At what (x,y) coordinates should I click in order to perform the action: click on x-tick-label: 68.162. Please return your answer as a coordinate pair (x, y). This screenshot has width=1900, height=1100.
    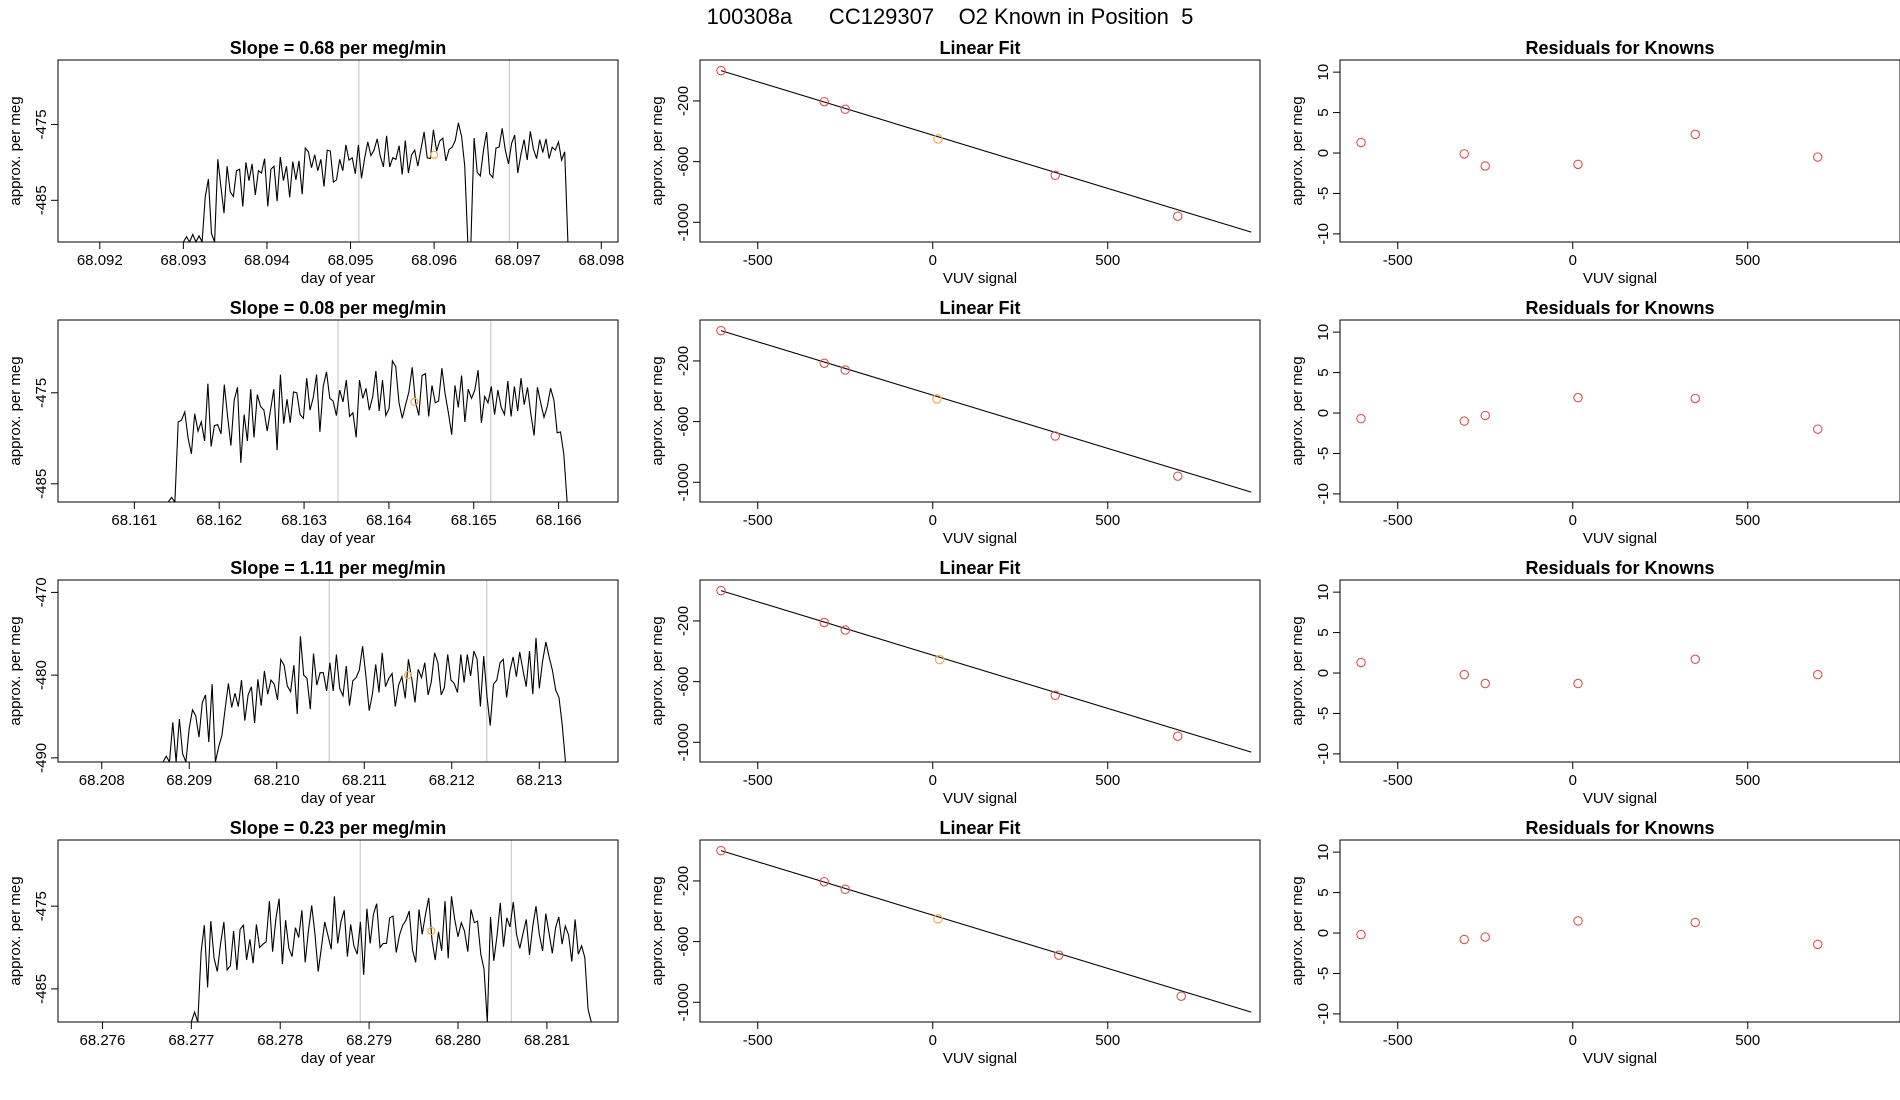
    Looking at the image, I should click on (219, 520).